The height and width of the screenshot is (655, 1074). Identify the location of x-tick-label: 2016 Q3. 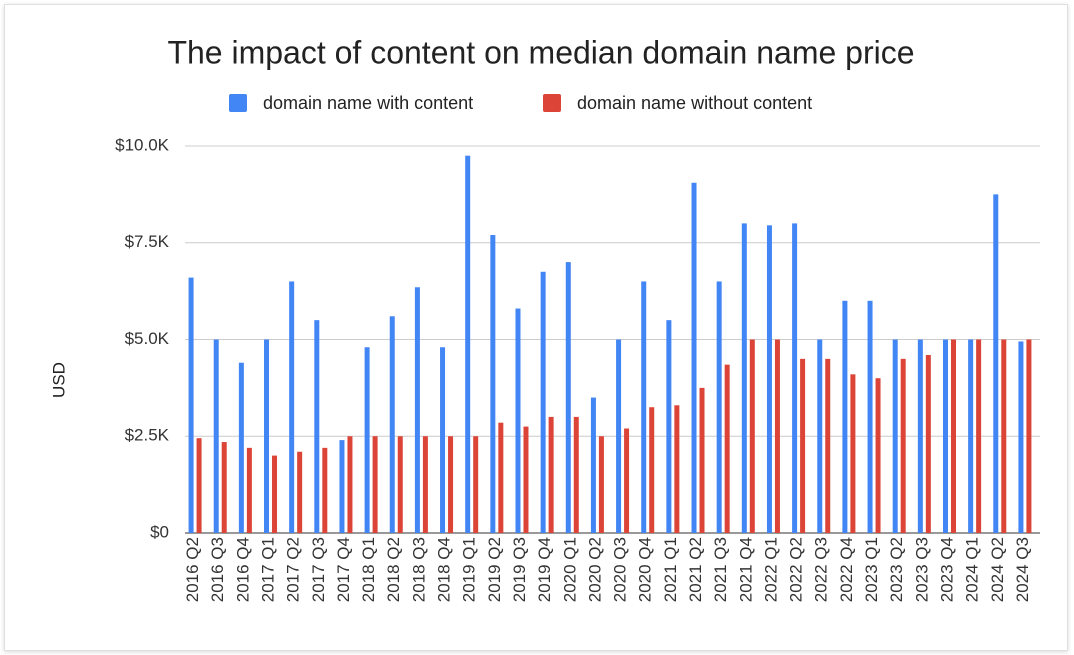
(217, 569).